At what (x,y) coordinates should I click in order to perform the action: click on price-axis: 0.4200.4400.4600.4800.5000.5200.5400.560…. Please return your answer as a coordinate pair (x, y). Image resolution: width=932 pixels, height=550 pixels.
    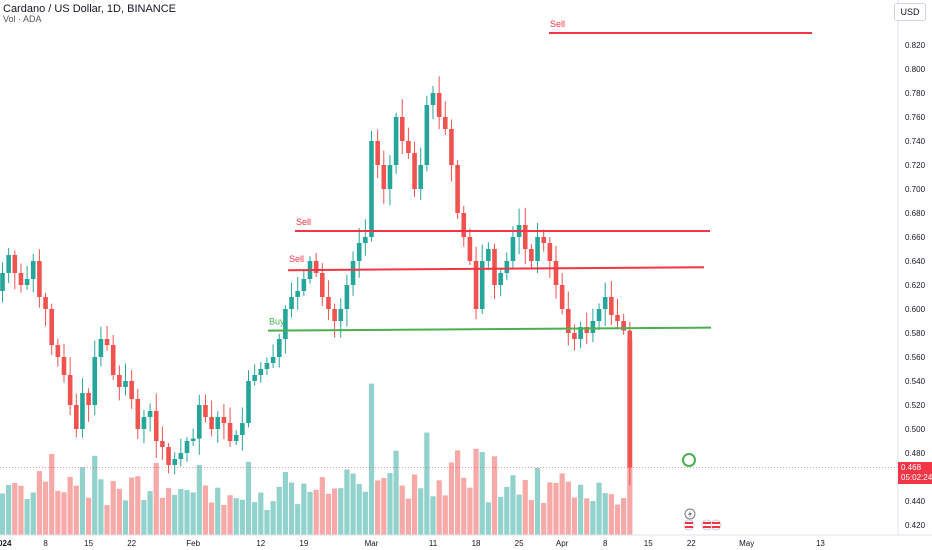
    Looking at the image, I should click on (915, 285).